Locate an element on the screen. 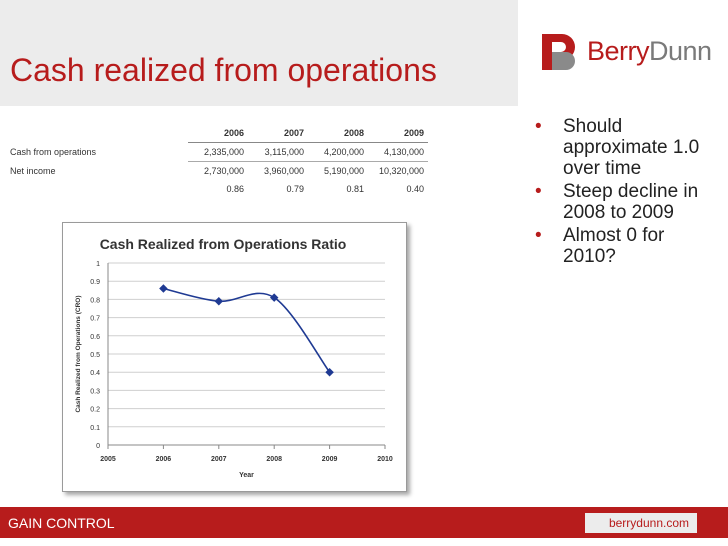 The width and height of the screenshot is (728, 546). ratio-row: 0.86 0.79 0.81 0.40 is located at coordinates (219, 189).